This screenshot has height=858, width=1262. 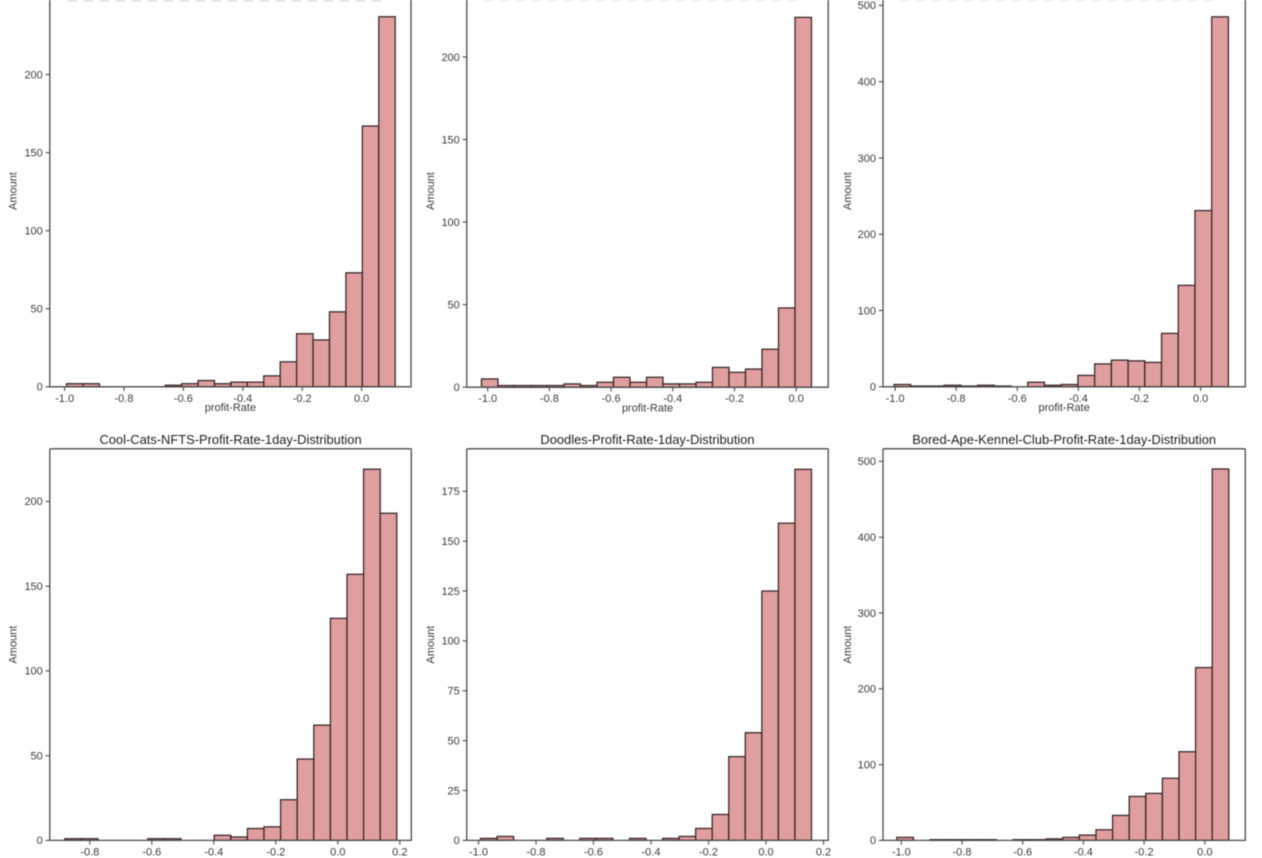 What do you see at coordinates (454, 692) in the screenshot?
I see `svg-text: 75` at bounding box center [454, 692].